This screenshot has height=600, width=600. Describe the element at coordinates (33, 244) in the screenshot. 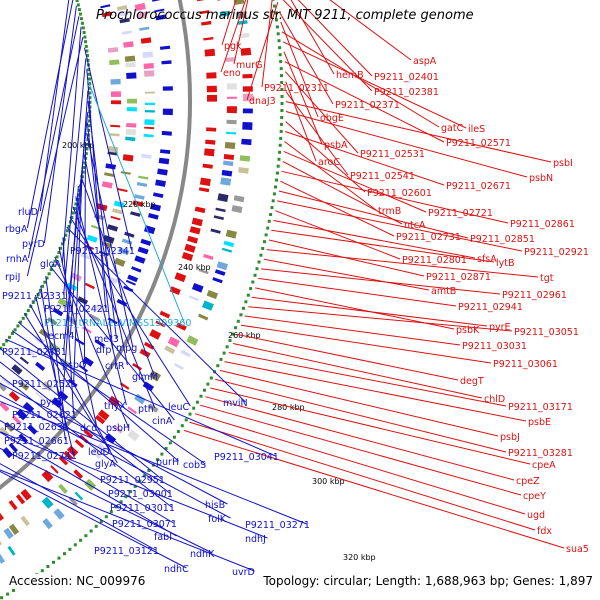

I see `reverse-gene-label-2: pyrD` at that location.